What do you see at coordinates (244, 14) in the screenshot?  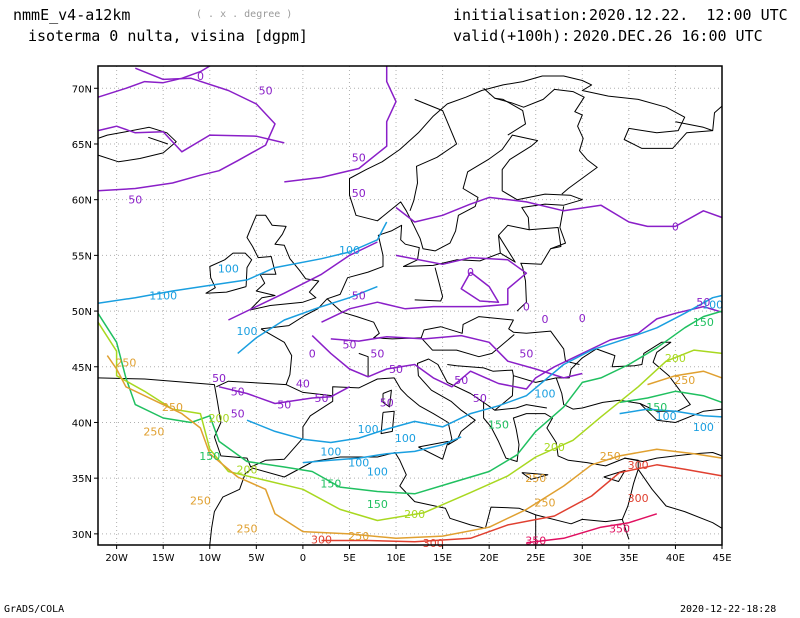 I see `units-note: ( . x . degree )` at bounding box center [244, 14].